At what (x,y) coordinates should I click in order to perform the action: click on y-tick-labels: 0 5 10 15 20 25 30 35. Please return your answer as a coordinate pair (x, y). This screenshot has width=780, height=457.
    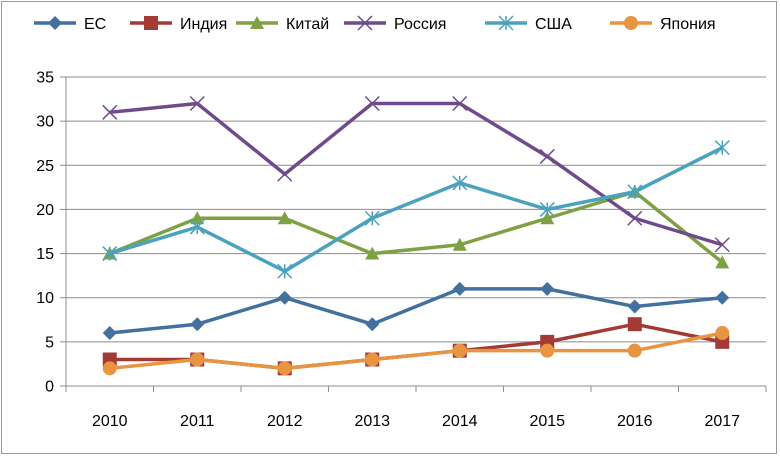
    Looking at the image, I should click on (45, 233).